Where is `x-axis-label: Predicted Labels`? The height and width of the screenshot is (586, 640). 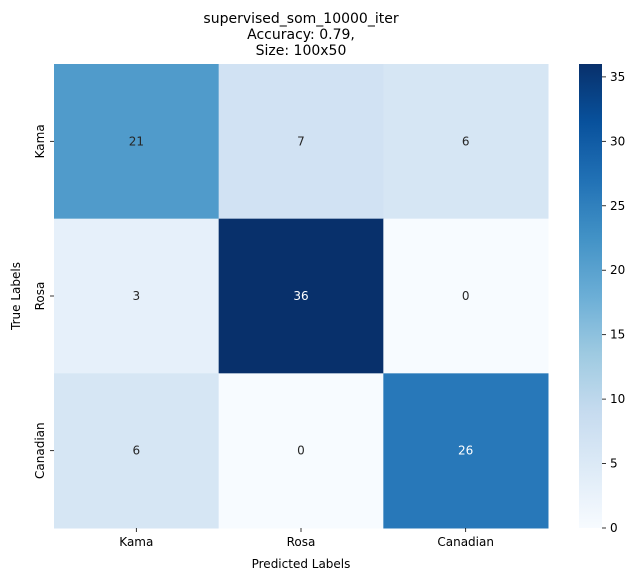
x-axis-label: Predicted Labels is located at coordinates (301, 564).